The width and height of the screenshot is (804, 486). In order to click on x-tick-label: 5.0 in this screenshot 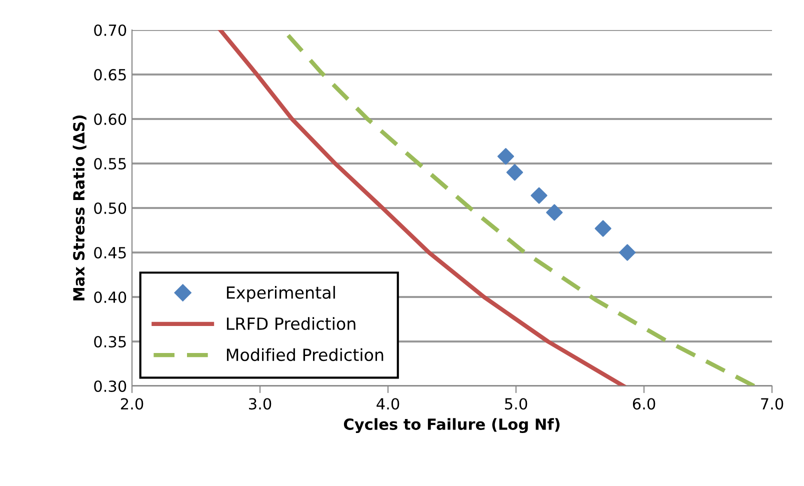, I will do `click(516, 404)`.